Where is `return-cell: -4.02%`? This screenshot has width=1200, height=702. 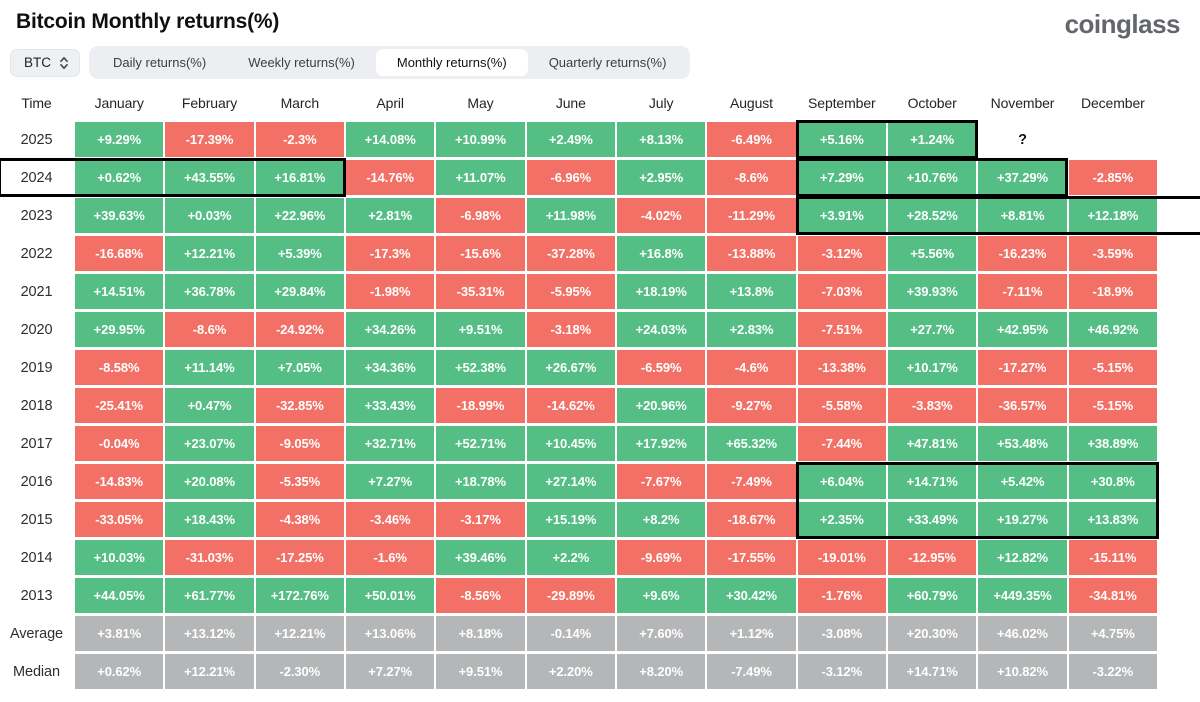 return-cell: -4.02% is located at coordinates (661, 215).